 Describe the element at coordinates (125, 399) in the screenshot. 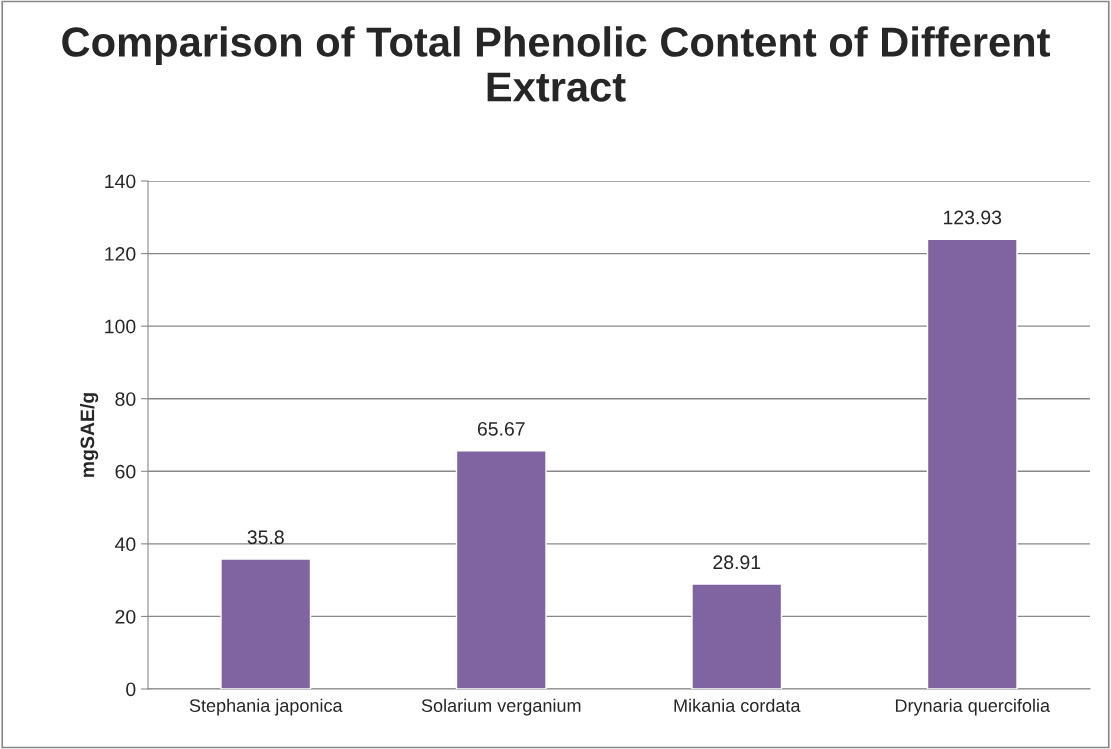

I see `y-tick-label: 80` at that location.